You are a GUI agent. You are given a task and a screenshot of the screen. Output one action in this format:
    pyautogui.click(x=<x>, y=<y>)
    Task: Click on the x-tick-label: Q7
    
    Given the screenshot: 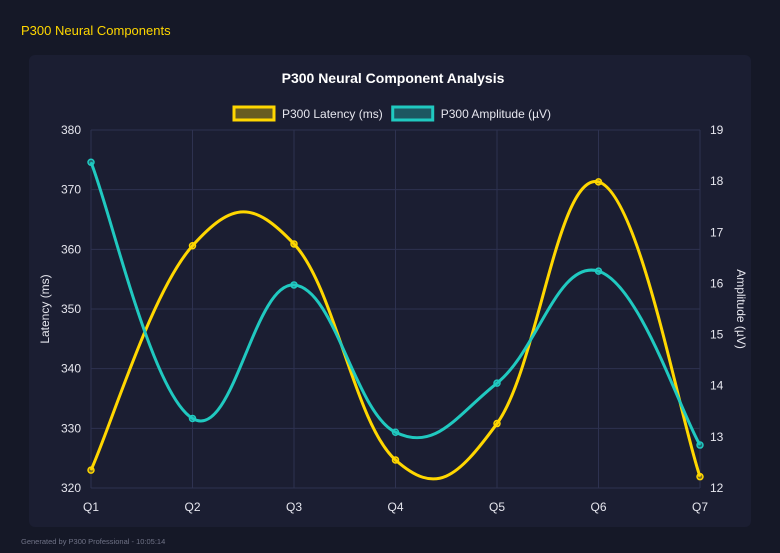 What is the action you would take?
    pyautogui.click(x=700, y=507)
    